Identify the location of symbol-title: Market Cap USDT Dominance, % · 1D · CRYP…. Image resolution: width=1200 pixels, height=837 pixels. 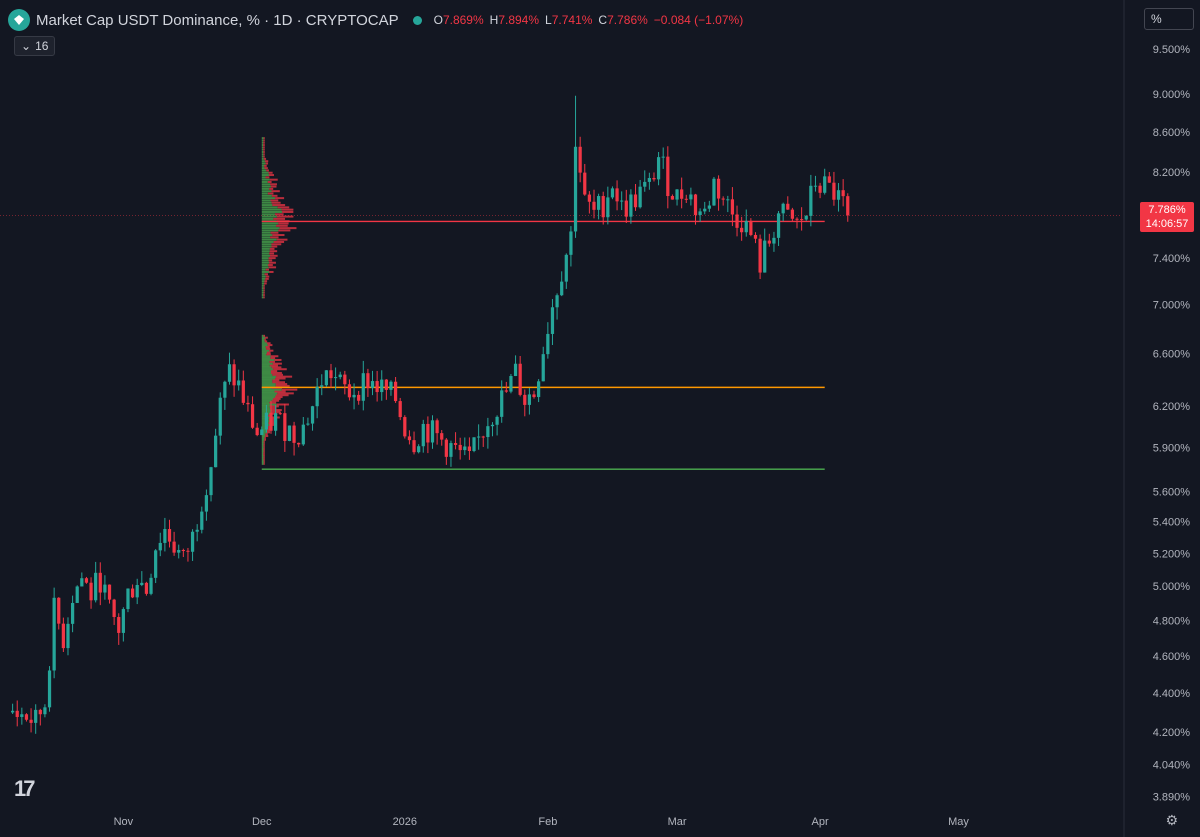
(217, 20).